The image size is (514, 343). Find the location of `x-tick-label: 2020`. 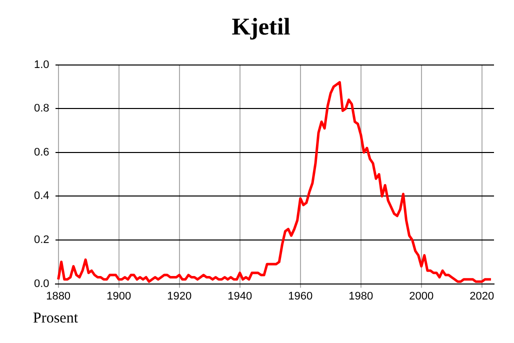

x-tick-label: 2020 is located at coordinates (482, 296).